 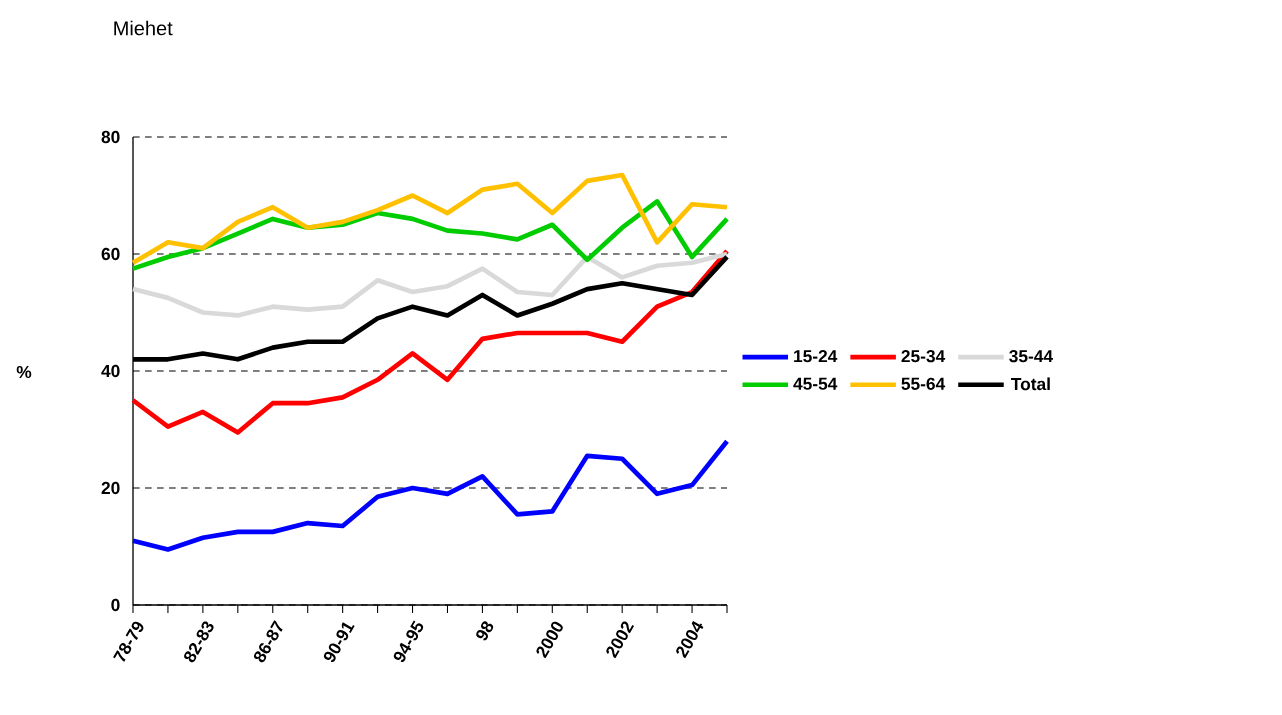 What do you see at coordinates (1030, 384) in the screenshot?
I see `legend-label: Total` at bounding box center [1030, 384].